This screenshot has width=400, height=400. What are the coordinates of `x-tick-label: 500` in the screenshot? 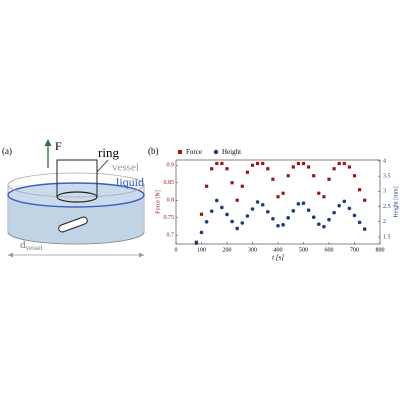 It's located at (303, 250).